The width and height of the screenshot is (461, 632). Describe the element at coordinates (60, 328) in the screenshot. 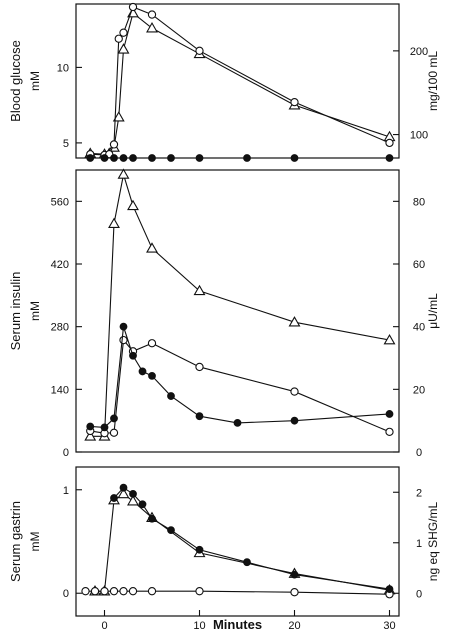

I see `insulin-left-tick-label: 280` at that location.